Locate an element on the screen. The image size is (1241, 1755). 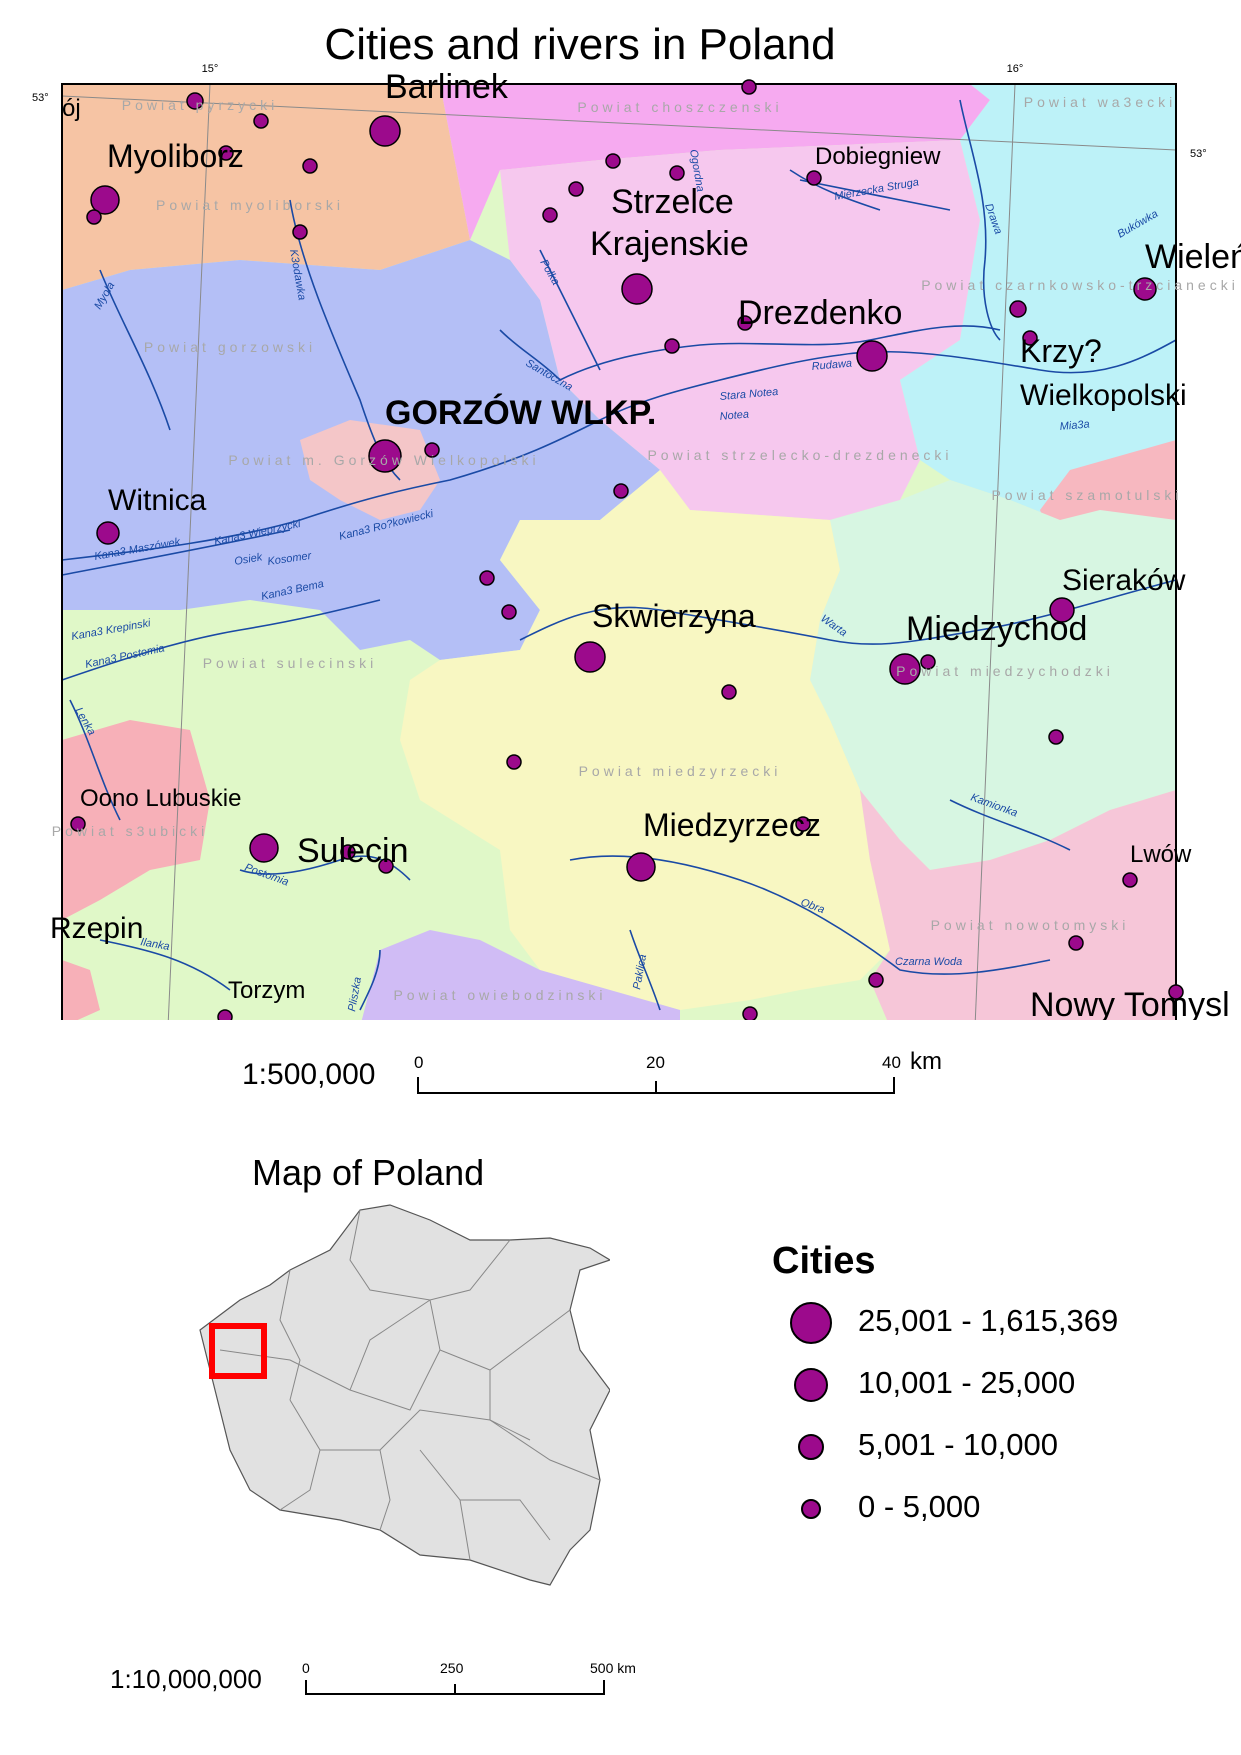
city-label: Miedzychod is located at coordinates (996, 629).